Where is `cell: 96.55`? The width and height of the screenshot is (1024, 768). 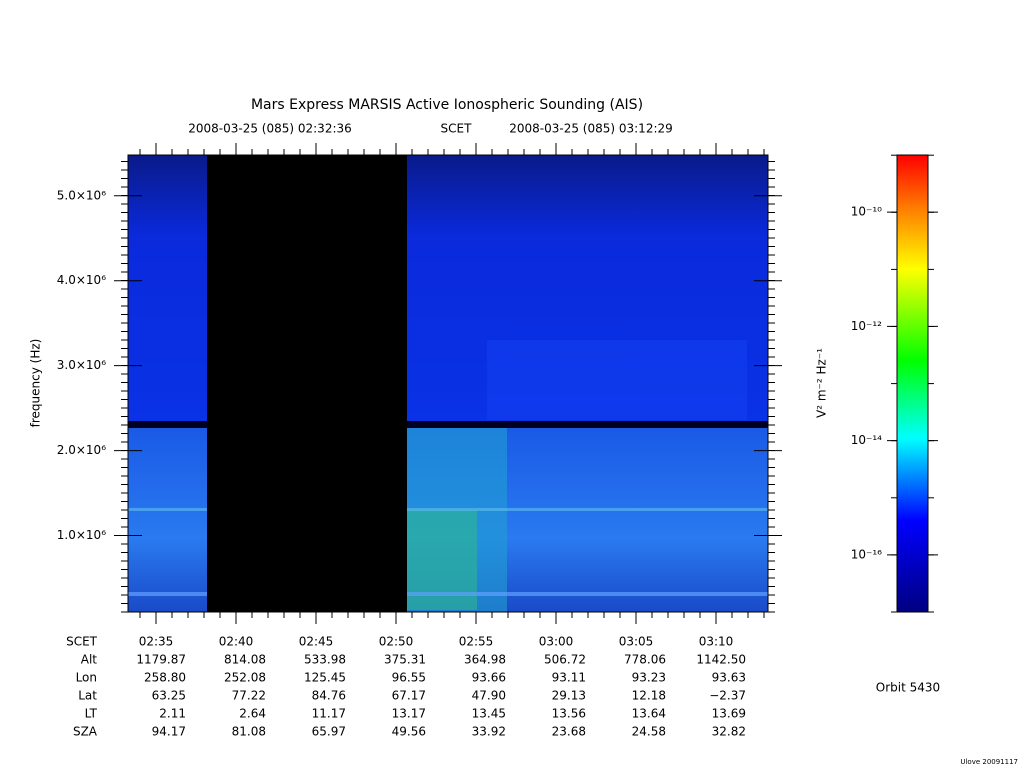
cell: 96.55 is located at coordinates (409, 678).